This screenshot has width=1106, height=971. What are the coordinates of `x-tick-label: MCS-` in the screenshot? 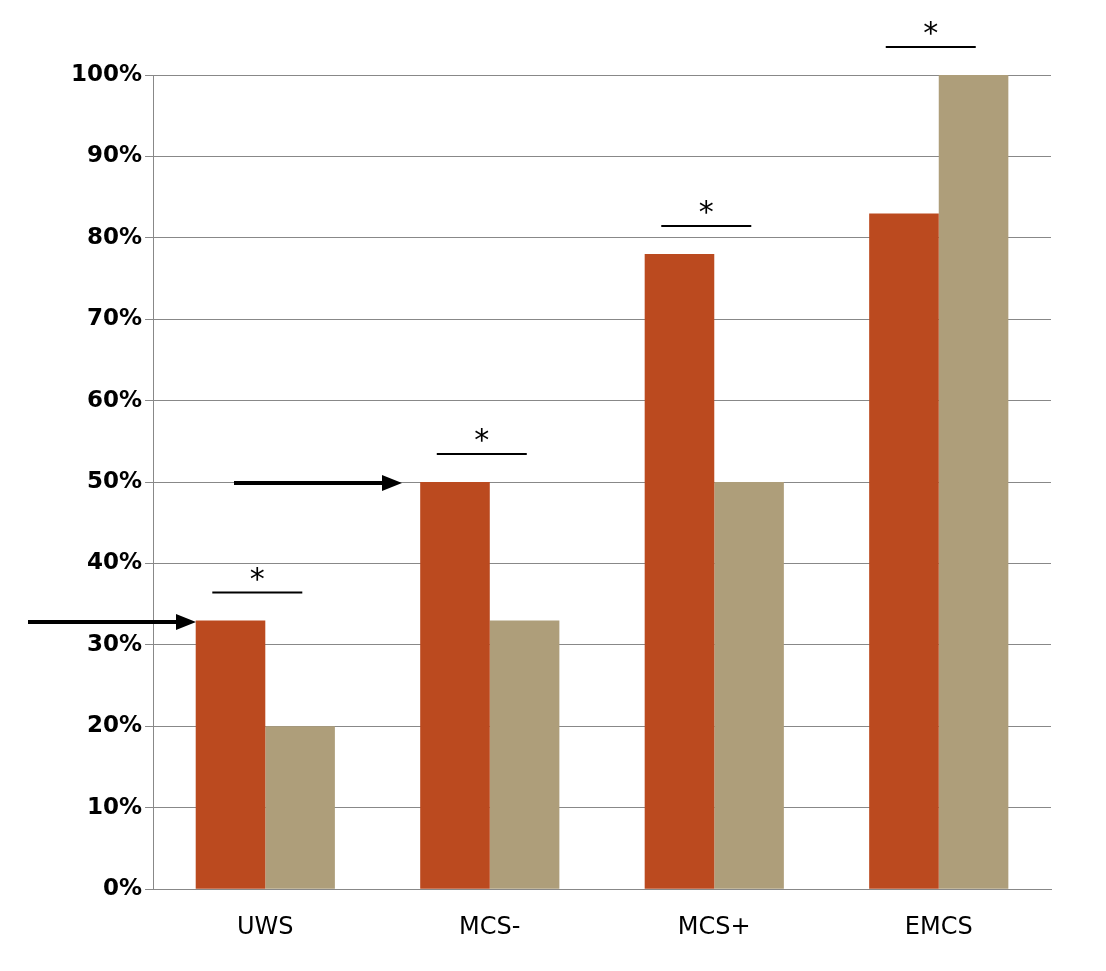 It's located at (490, 925).